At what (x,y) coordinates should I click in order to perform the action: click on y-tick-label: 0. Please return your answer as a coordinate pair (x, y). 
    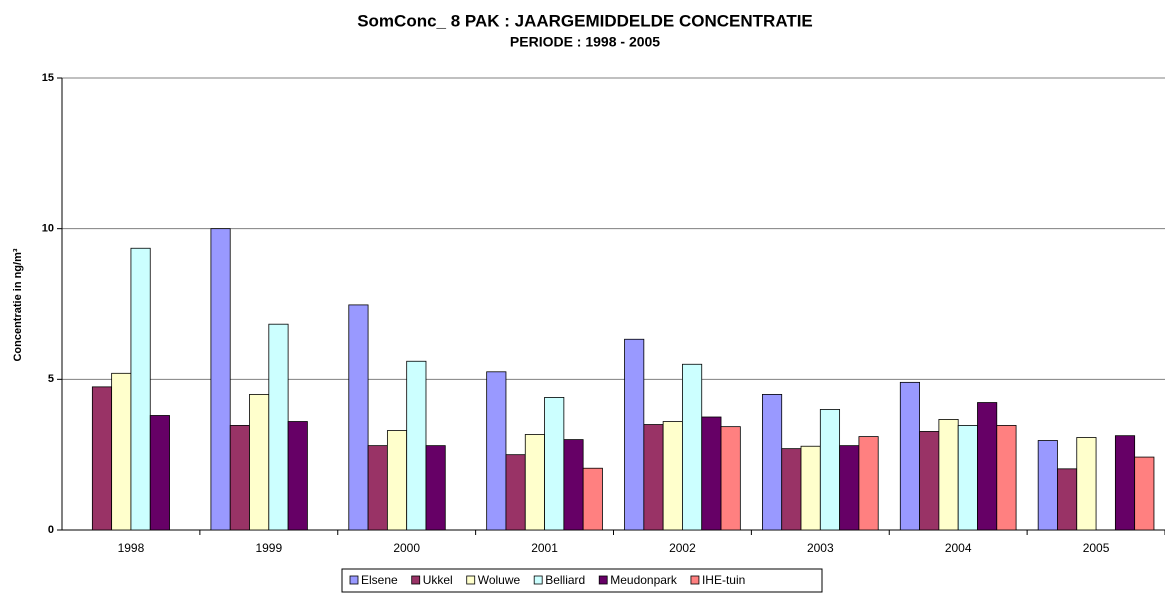
    Looking at the image, I should click on (51, 530).